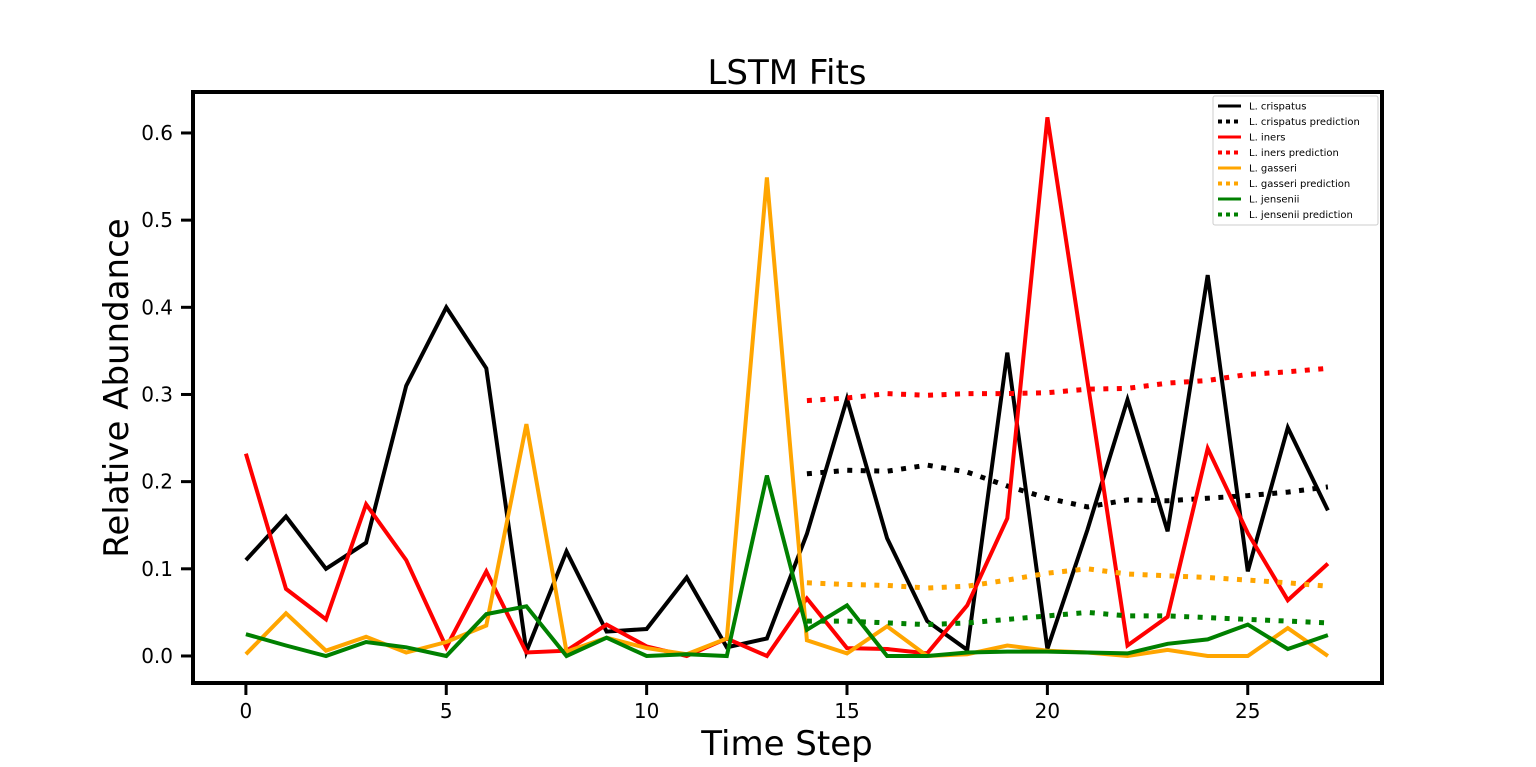 The width and height of the screenshot is (1536, 767). Describe the element at coordinates (157, 656) in the screenshot. I see `y-tick-label: 0.0` at that location.